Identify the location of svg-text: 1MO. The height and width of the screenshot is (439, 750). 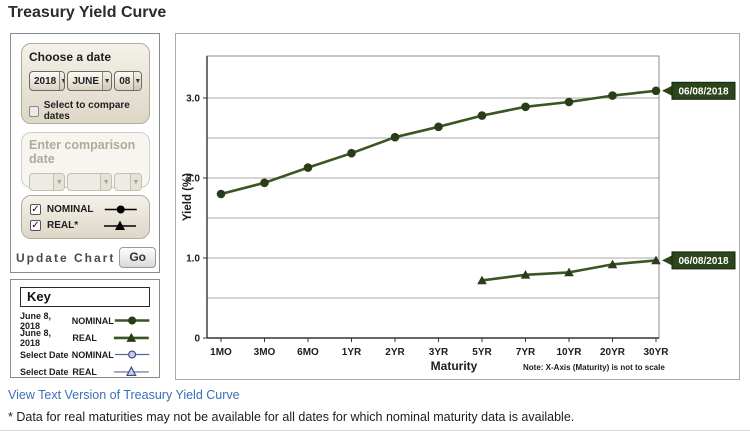
(221, 352).